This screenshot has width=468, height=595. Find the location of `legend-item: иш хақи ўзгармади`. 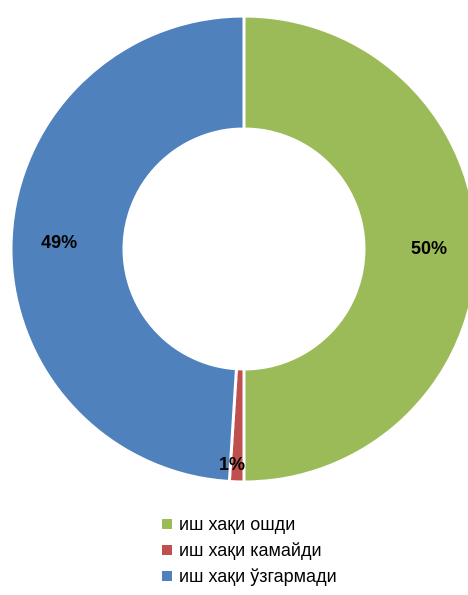

legend-item: иш хақи ўзгармади is located at coordinates (249, 576).